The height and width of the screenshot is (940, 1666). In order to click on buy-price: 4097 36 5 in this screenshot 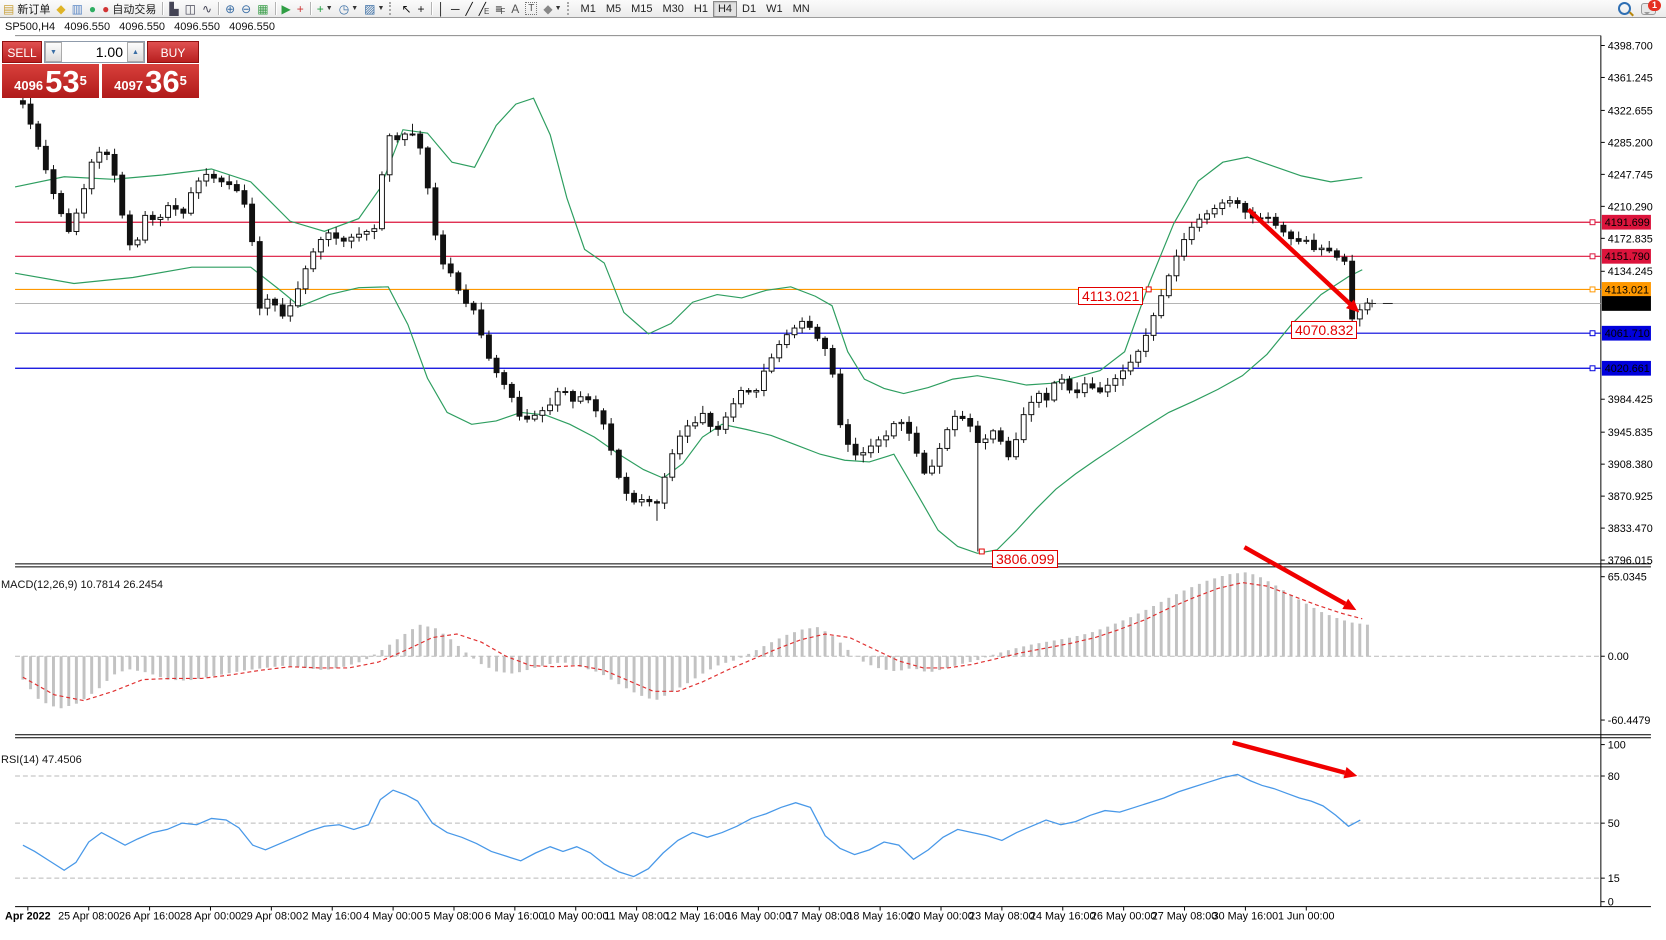, I will do `click(150, 81)`.